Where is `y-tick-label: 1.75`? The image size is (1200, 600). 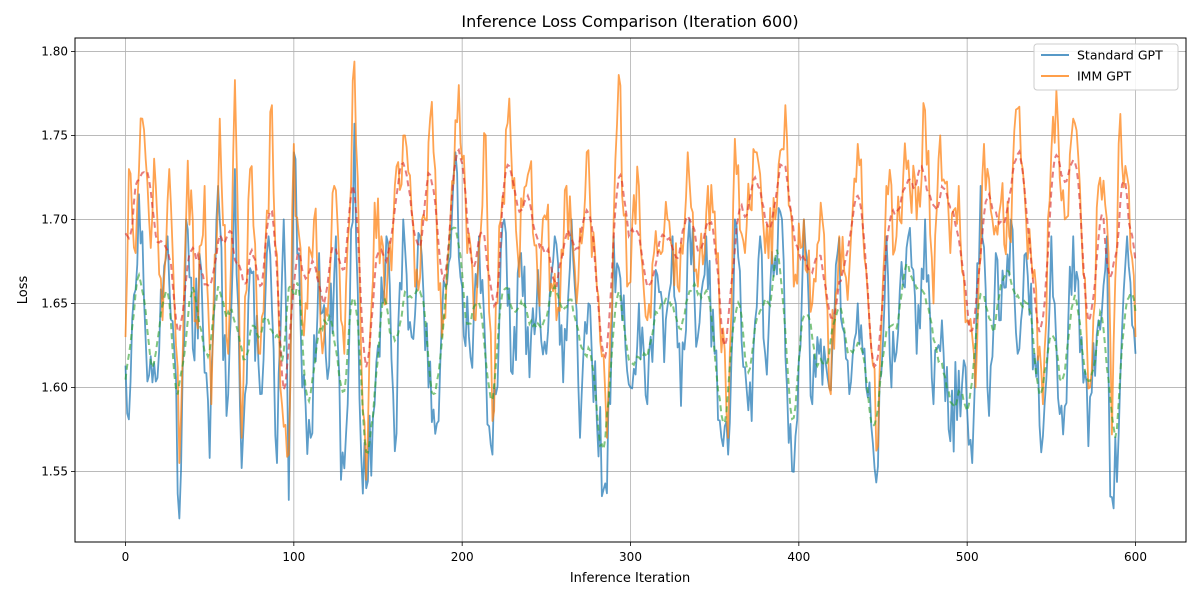 y-tick-label: 1.75 is located at coordinates (54, 135).